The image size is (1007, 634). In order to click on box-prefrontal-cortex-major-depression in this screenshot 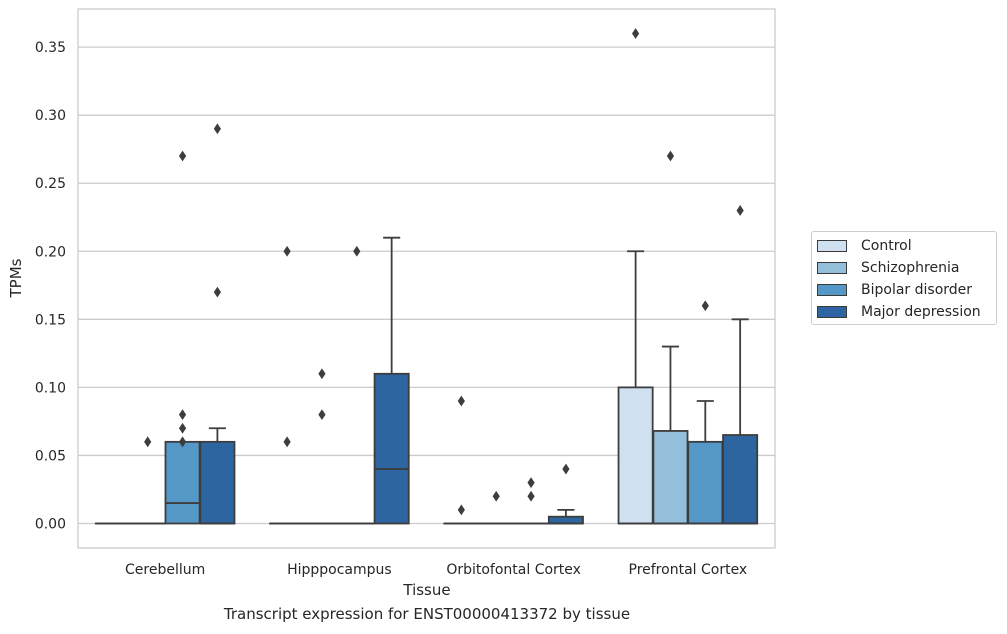, I will do `click(740, 479)`.